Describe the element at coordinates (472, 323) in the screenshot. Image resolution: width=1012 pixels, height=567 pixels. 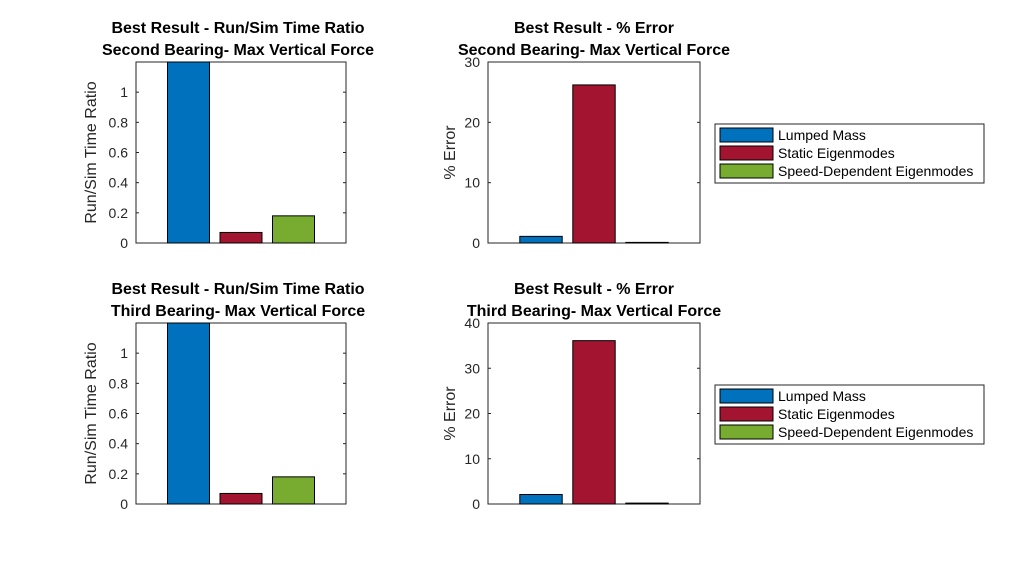
I see `y-tick-label: 40` at that location.